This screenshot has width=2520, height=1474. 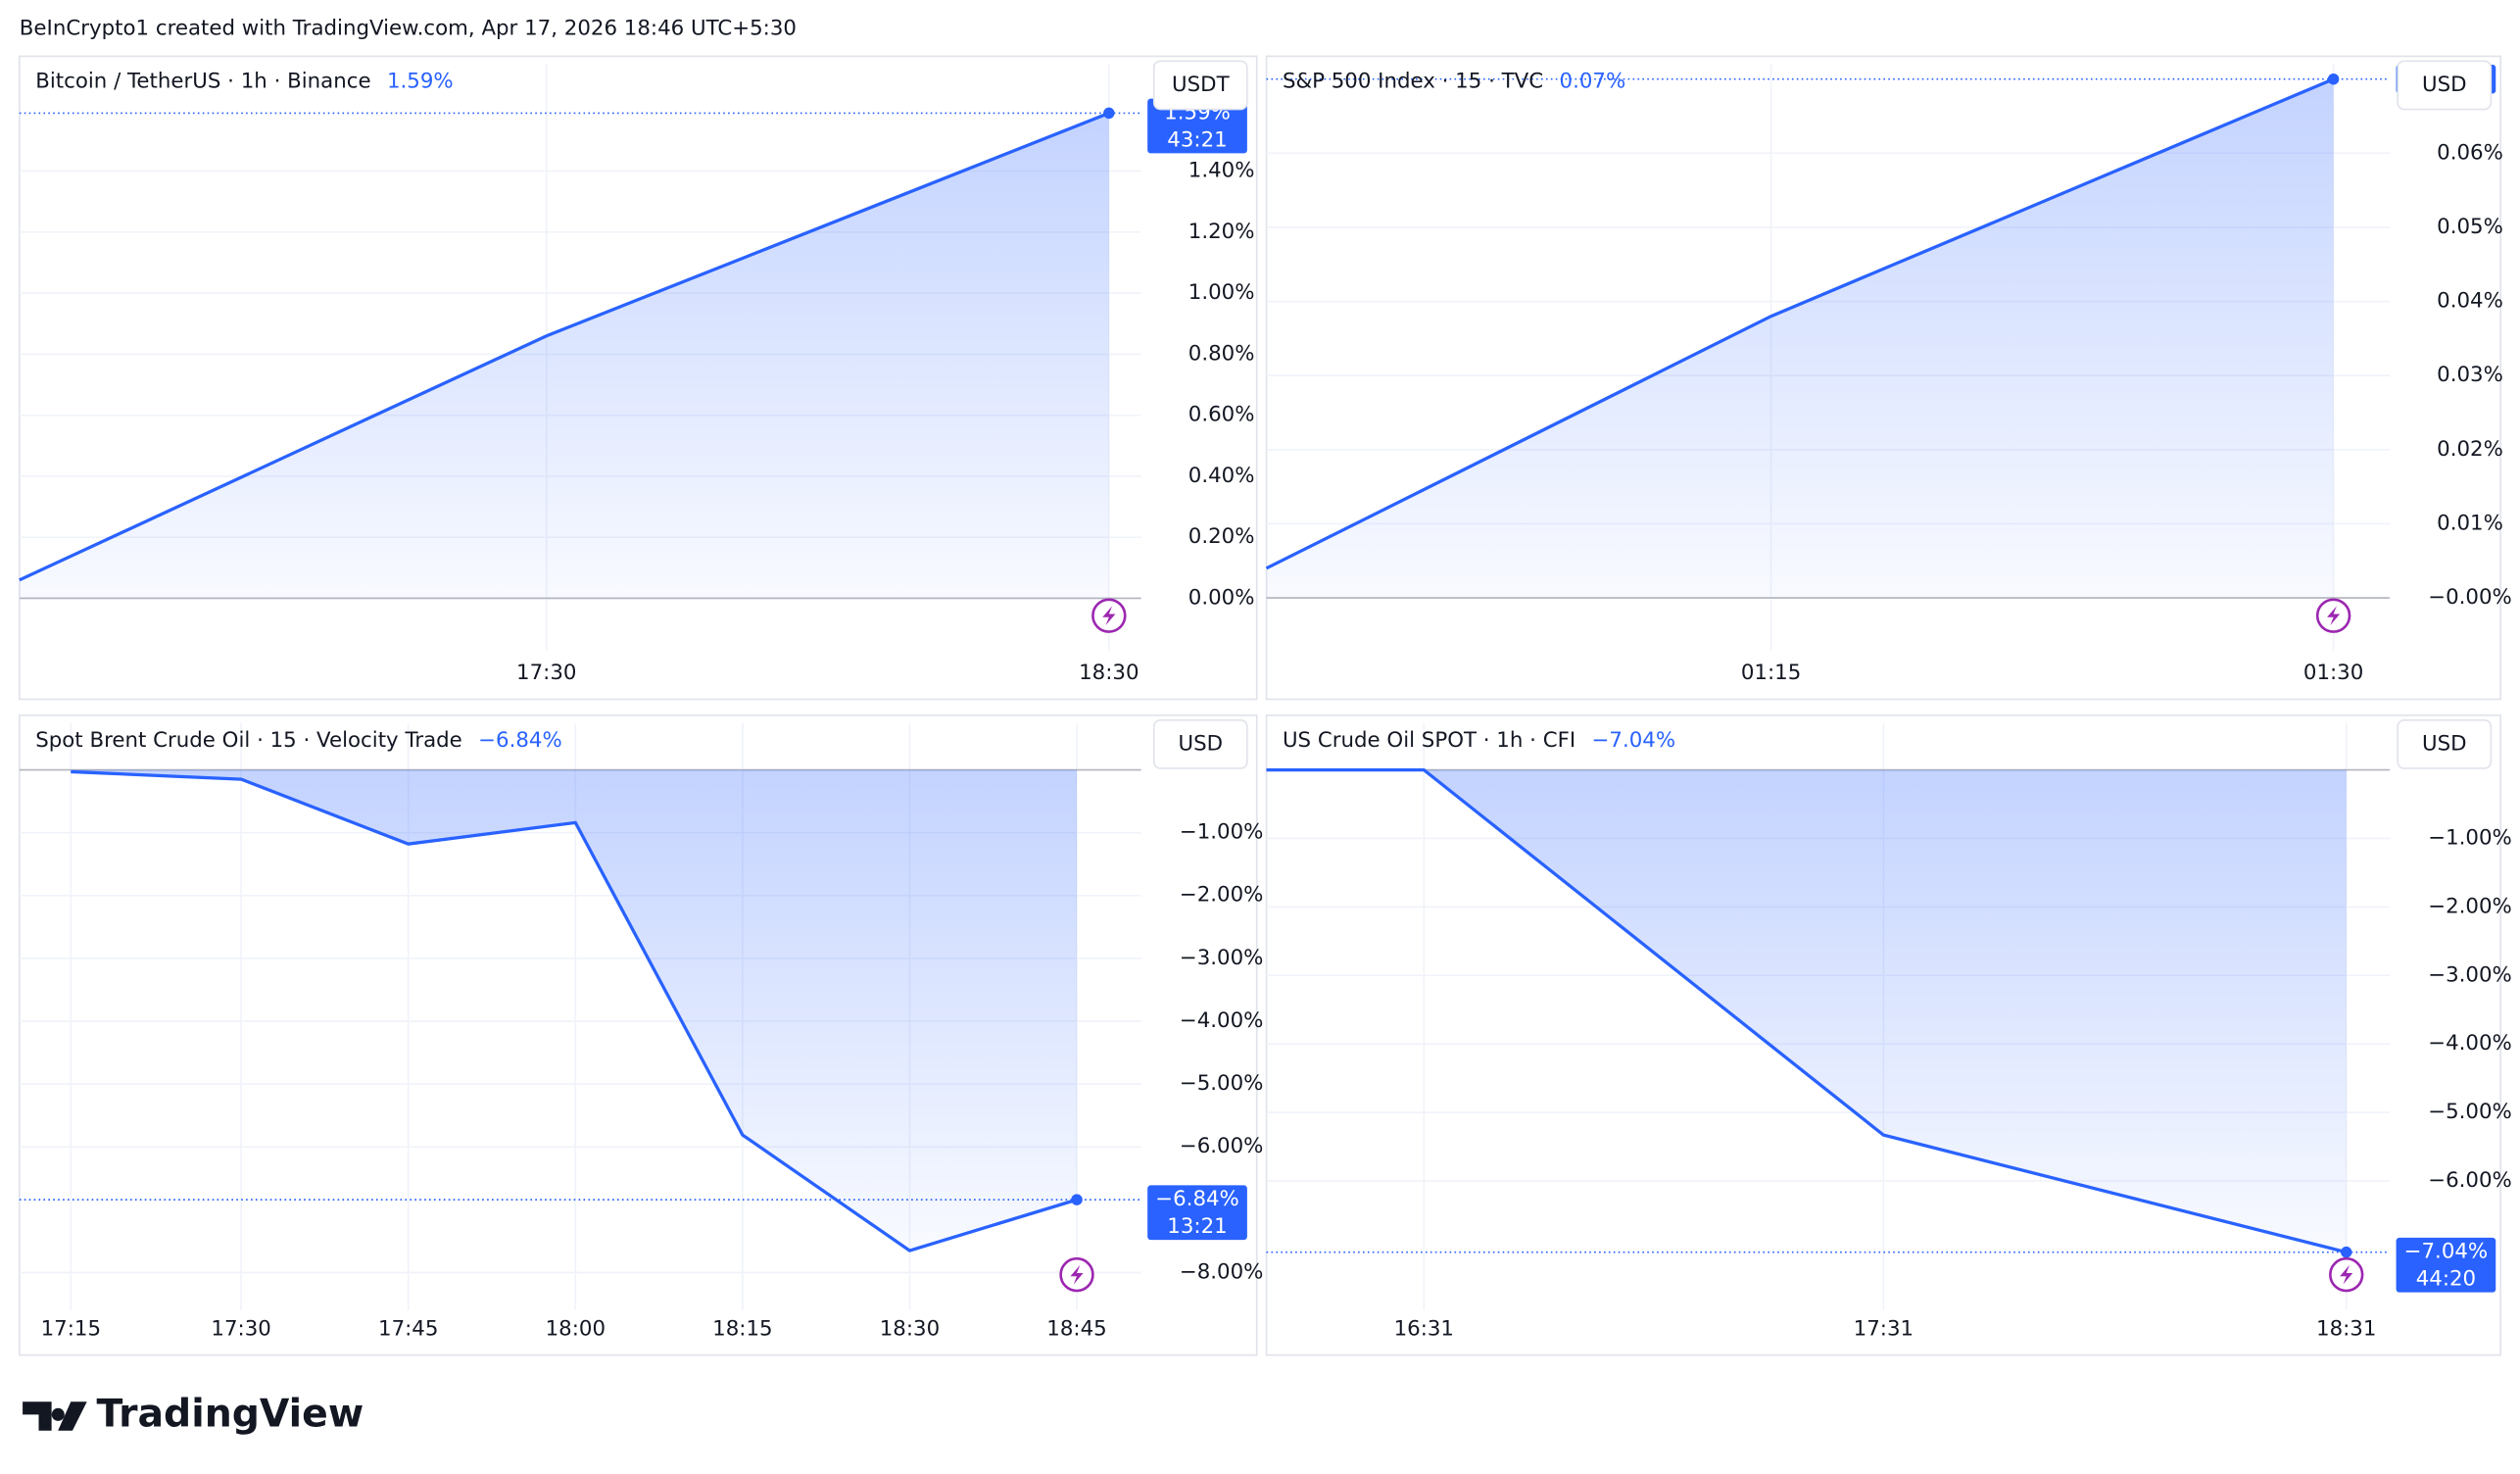 What do you see at coordinates (2333, 673) in the screenshot?
I see `x-tick-label: 01:30` at bounding box center [2333, 673].